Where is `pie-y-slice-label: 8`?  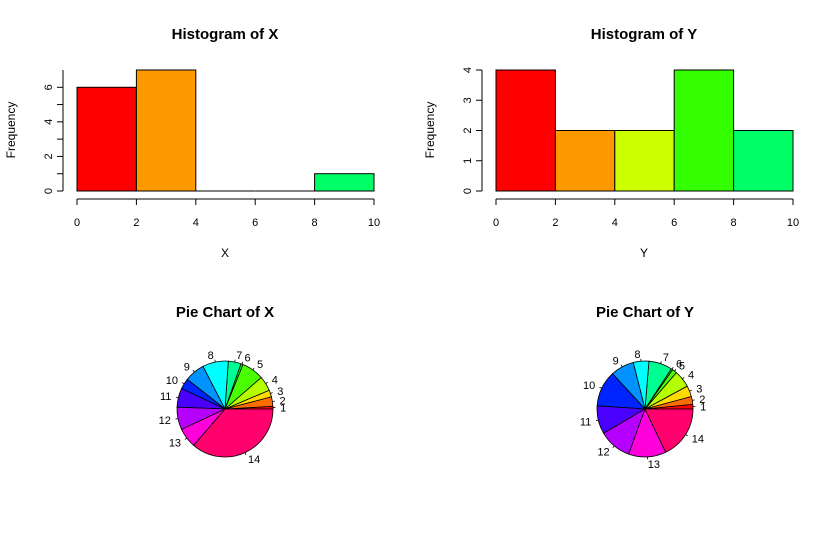 pie-y-slice-label: 8 is located at coordinates (637, 355).